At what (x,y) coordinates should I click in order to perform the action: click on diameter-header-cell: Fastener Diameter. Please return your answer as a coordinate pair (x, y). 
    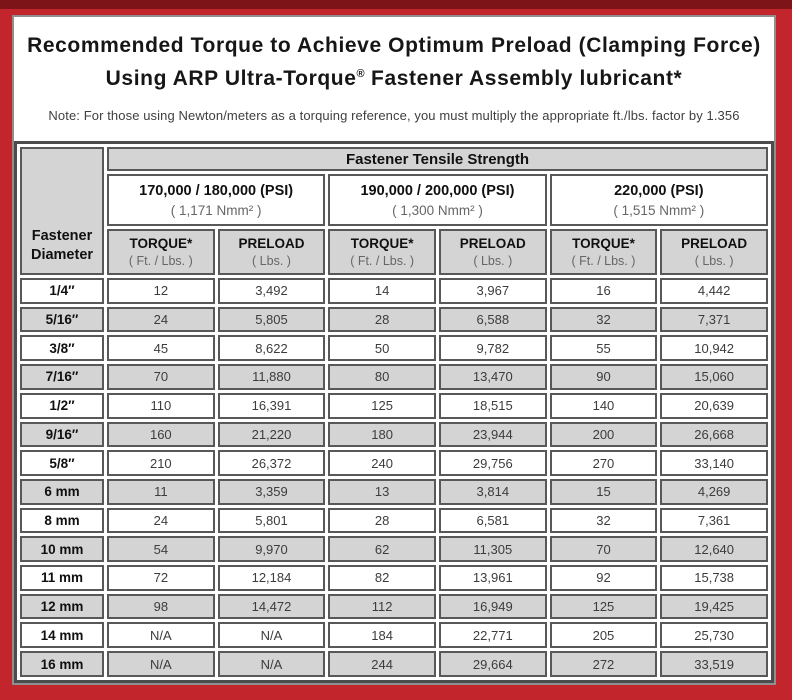
    Looking at the image, I should click on (62, 211).